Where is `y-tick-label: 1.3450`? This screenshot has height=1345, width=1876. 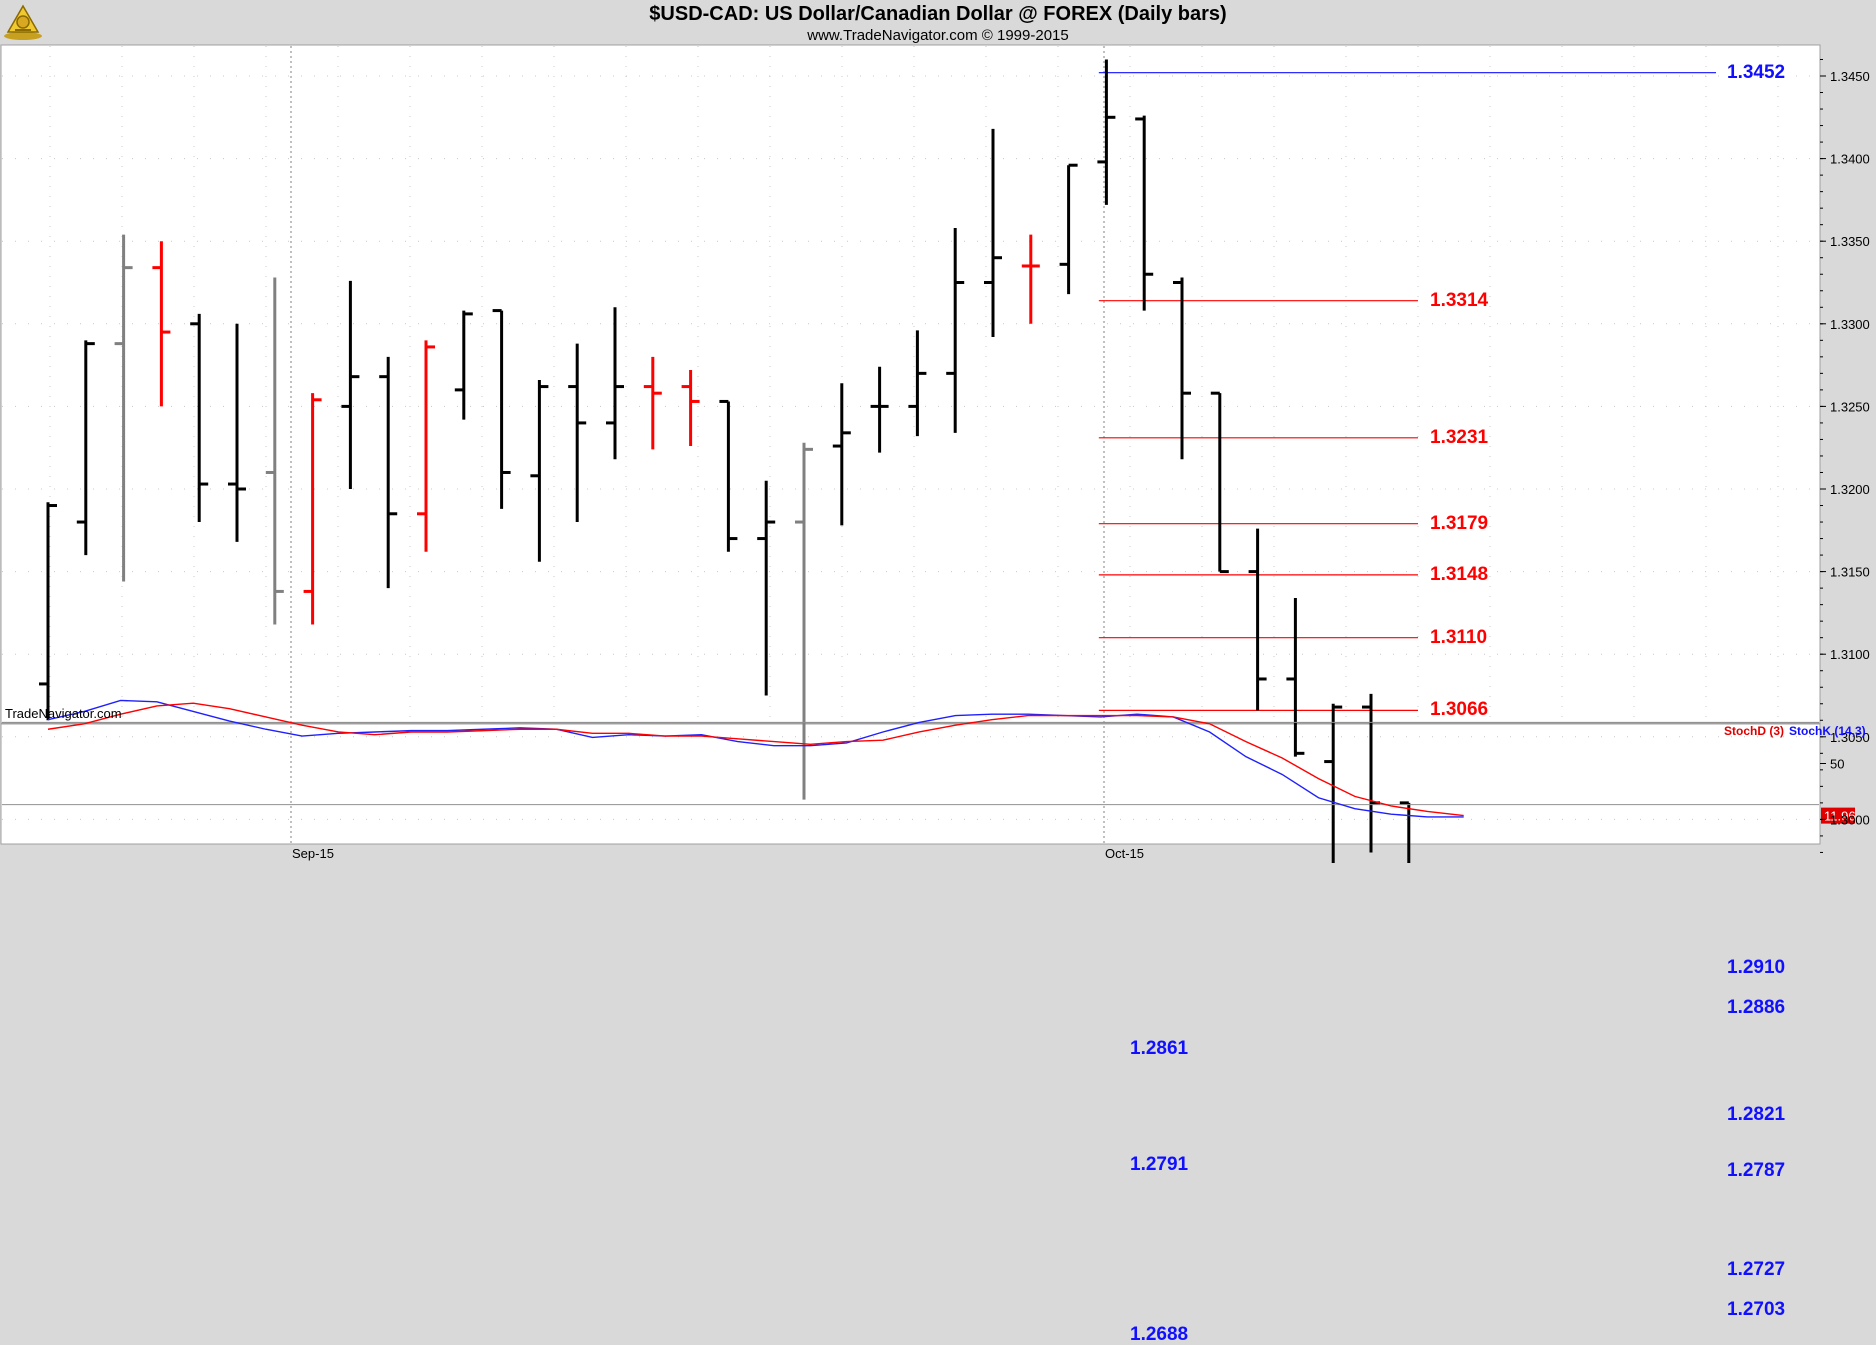
y-tick-label: 1.3450 is located at coordinates (1850, 76).